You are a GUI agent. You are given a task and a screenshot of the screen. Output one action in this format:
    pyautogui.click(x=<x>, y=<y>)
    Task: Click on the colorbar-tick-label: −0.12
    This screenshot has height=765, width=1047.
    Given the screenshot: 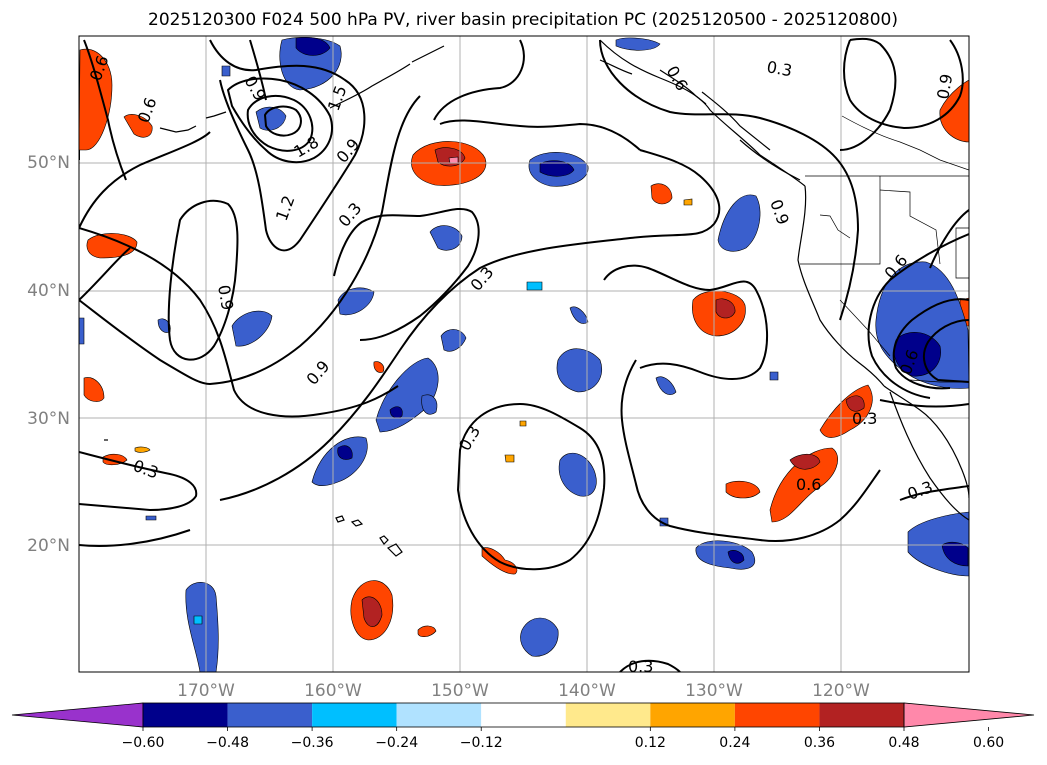 What is the action you would take?
    pyautogui.click(x=481, y=743)
    